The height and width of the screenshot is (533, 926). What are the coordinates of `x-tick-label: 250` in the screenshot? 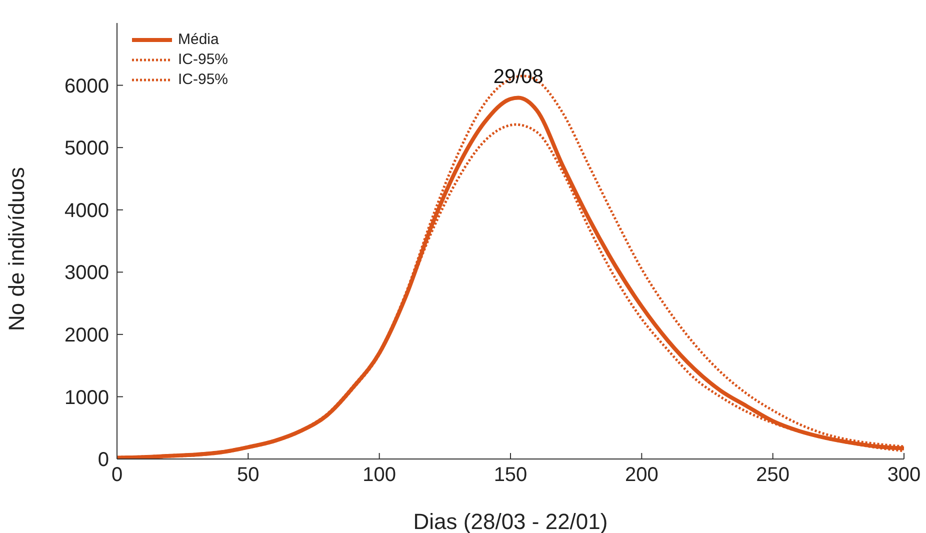 It's located at (773, 475).